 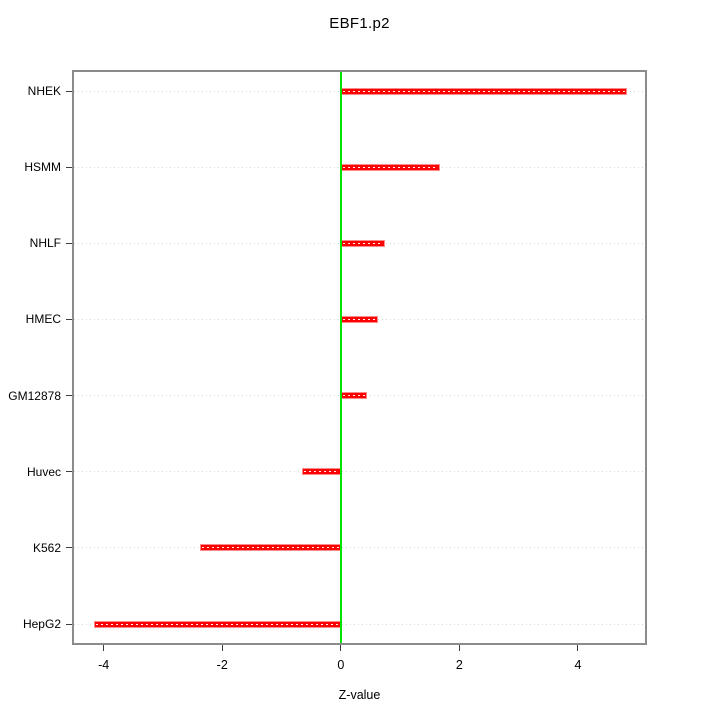 I want to click on bar-centerline-huvec, so click(x=321, y=472).